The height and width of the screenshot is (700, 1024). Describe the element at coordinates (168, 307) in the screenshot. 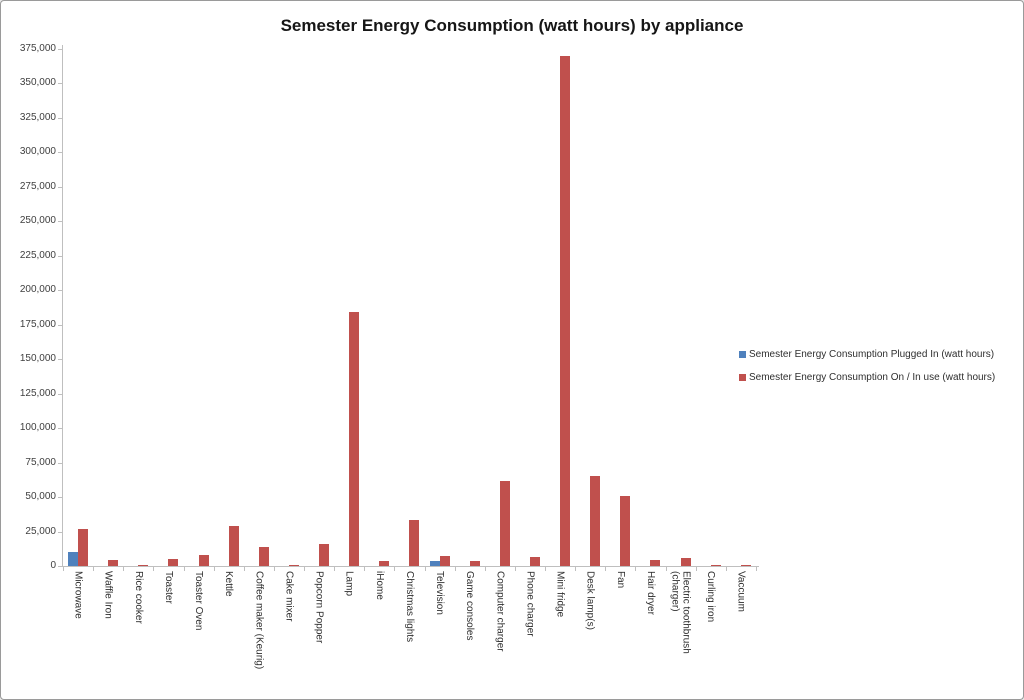

I see `category-group-toaster` at that location.